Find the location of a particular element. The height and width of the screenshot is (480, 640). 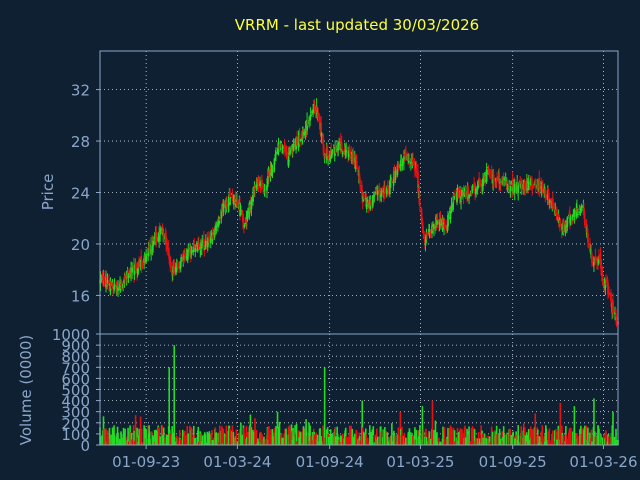

x-tick-label: 01-03-24 is located at coordinates (237, 462).